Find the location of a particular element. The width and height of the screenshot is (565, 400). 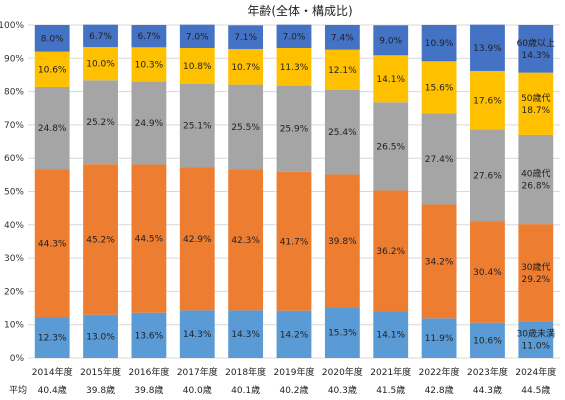

data-label: 8.0% is located at coordinates (52, 39).